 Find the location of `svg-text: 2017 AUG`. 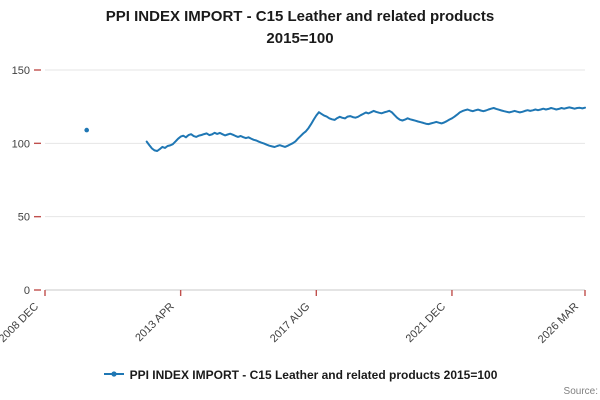

svg-text: 2017 AUG is located at coordinates (290, 323).